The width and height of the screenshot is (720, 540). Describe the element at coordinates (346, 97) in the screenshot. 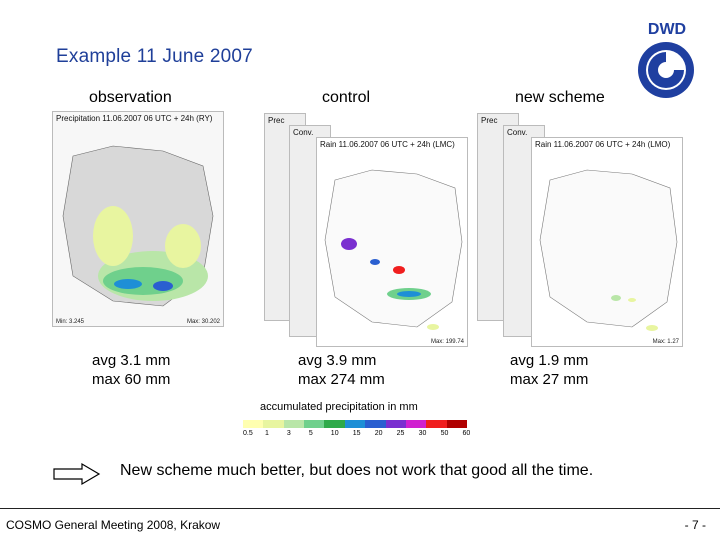

I see `heading-control: control` at that location.